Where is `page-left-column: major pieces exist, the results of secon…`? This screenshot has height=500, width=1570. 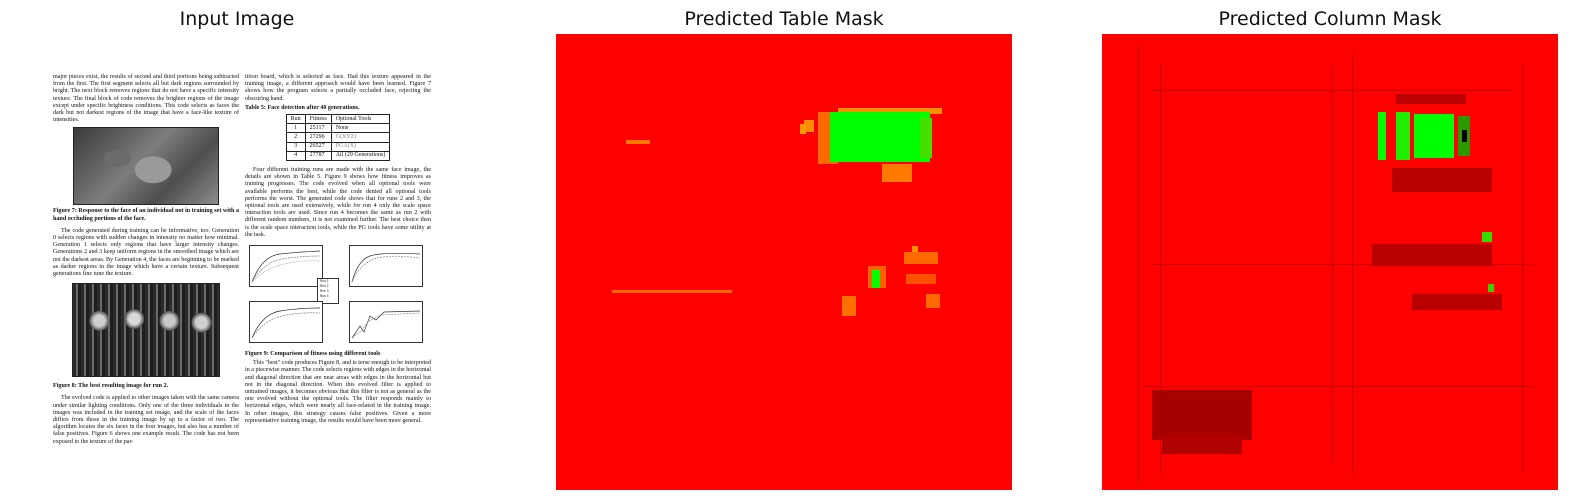 page-left-column: major pieces exist, the results of secon… is located at coordinates (146, 260).